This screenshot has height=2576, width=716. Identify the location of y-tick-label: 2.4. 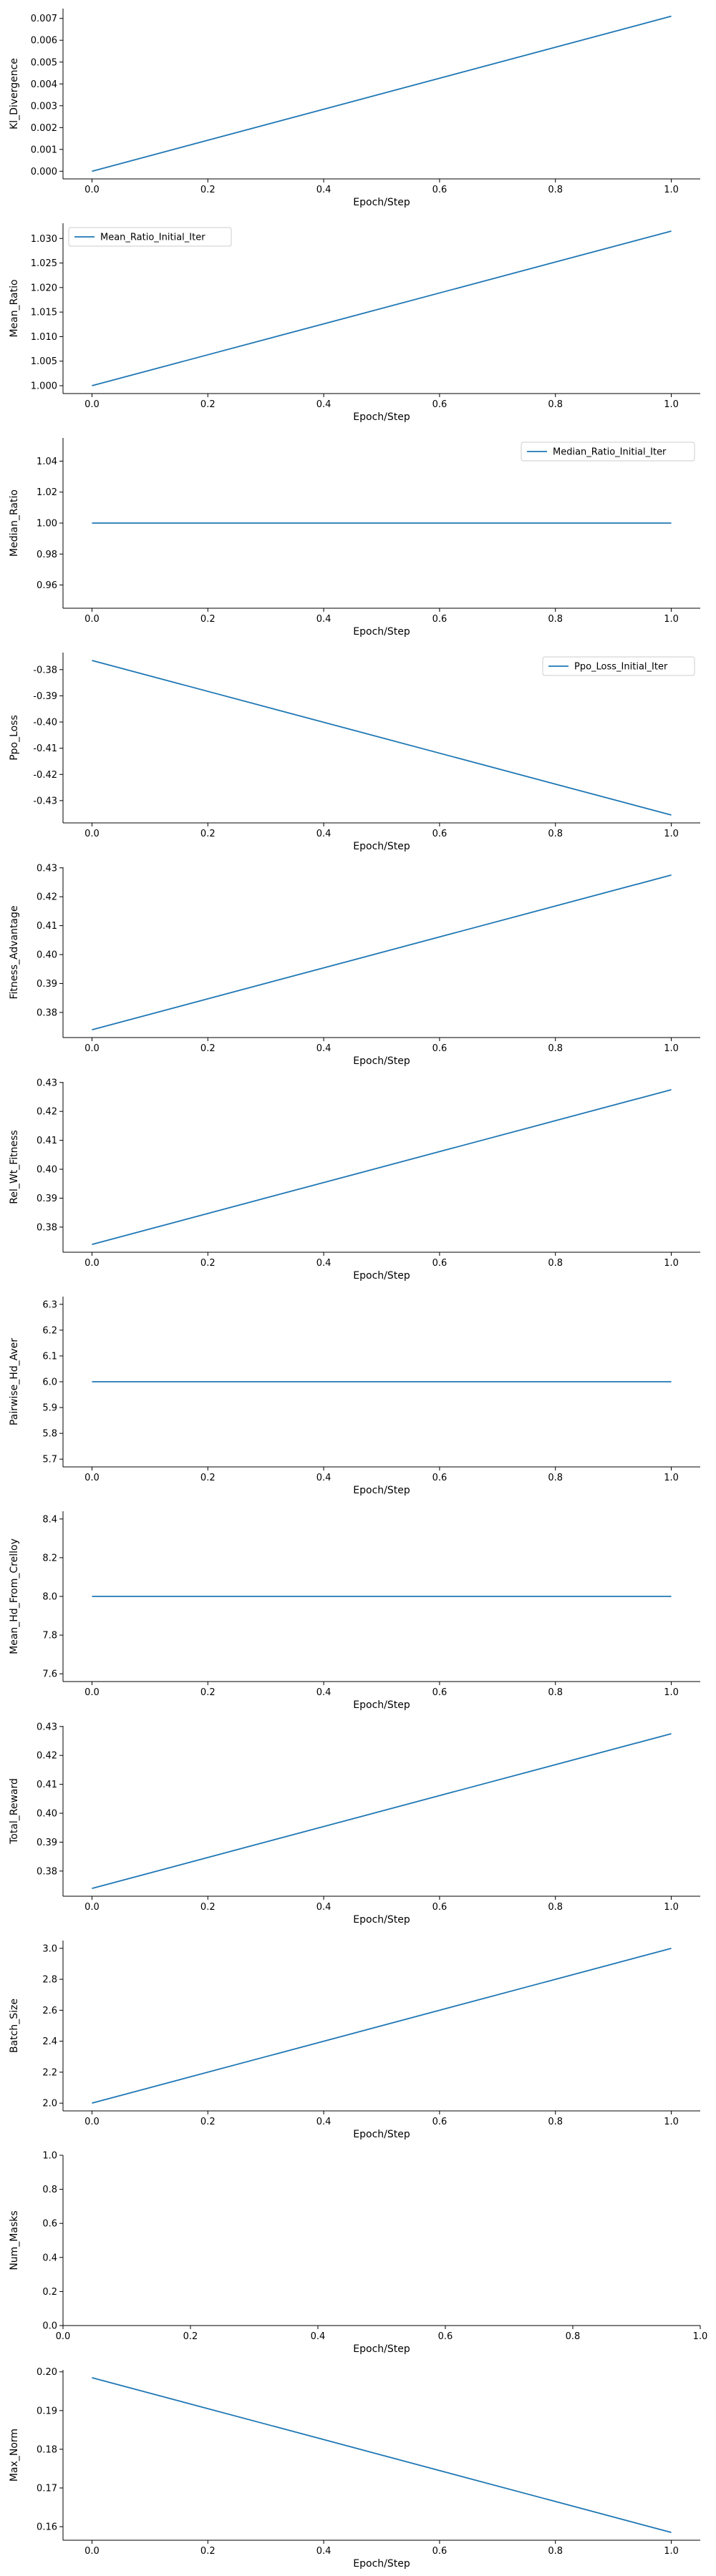
(49, 2042).